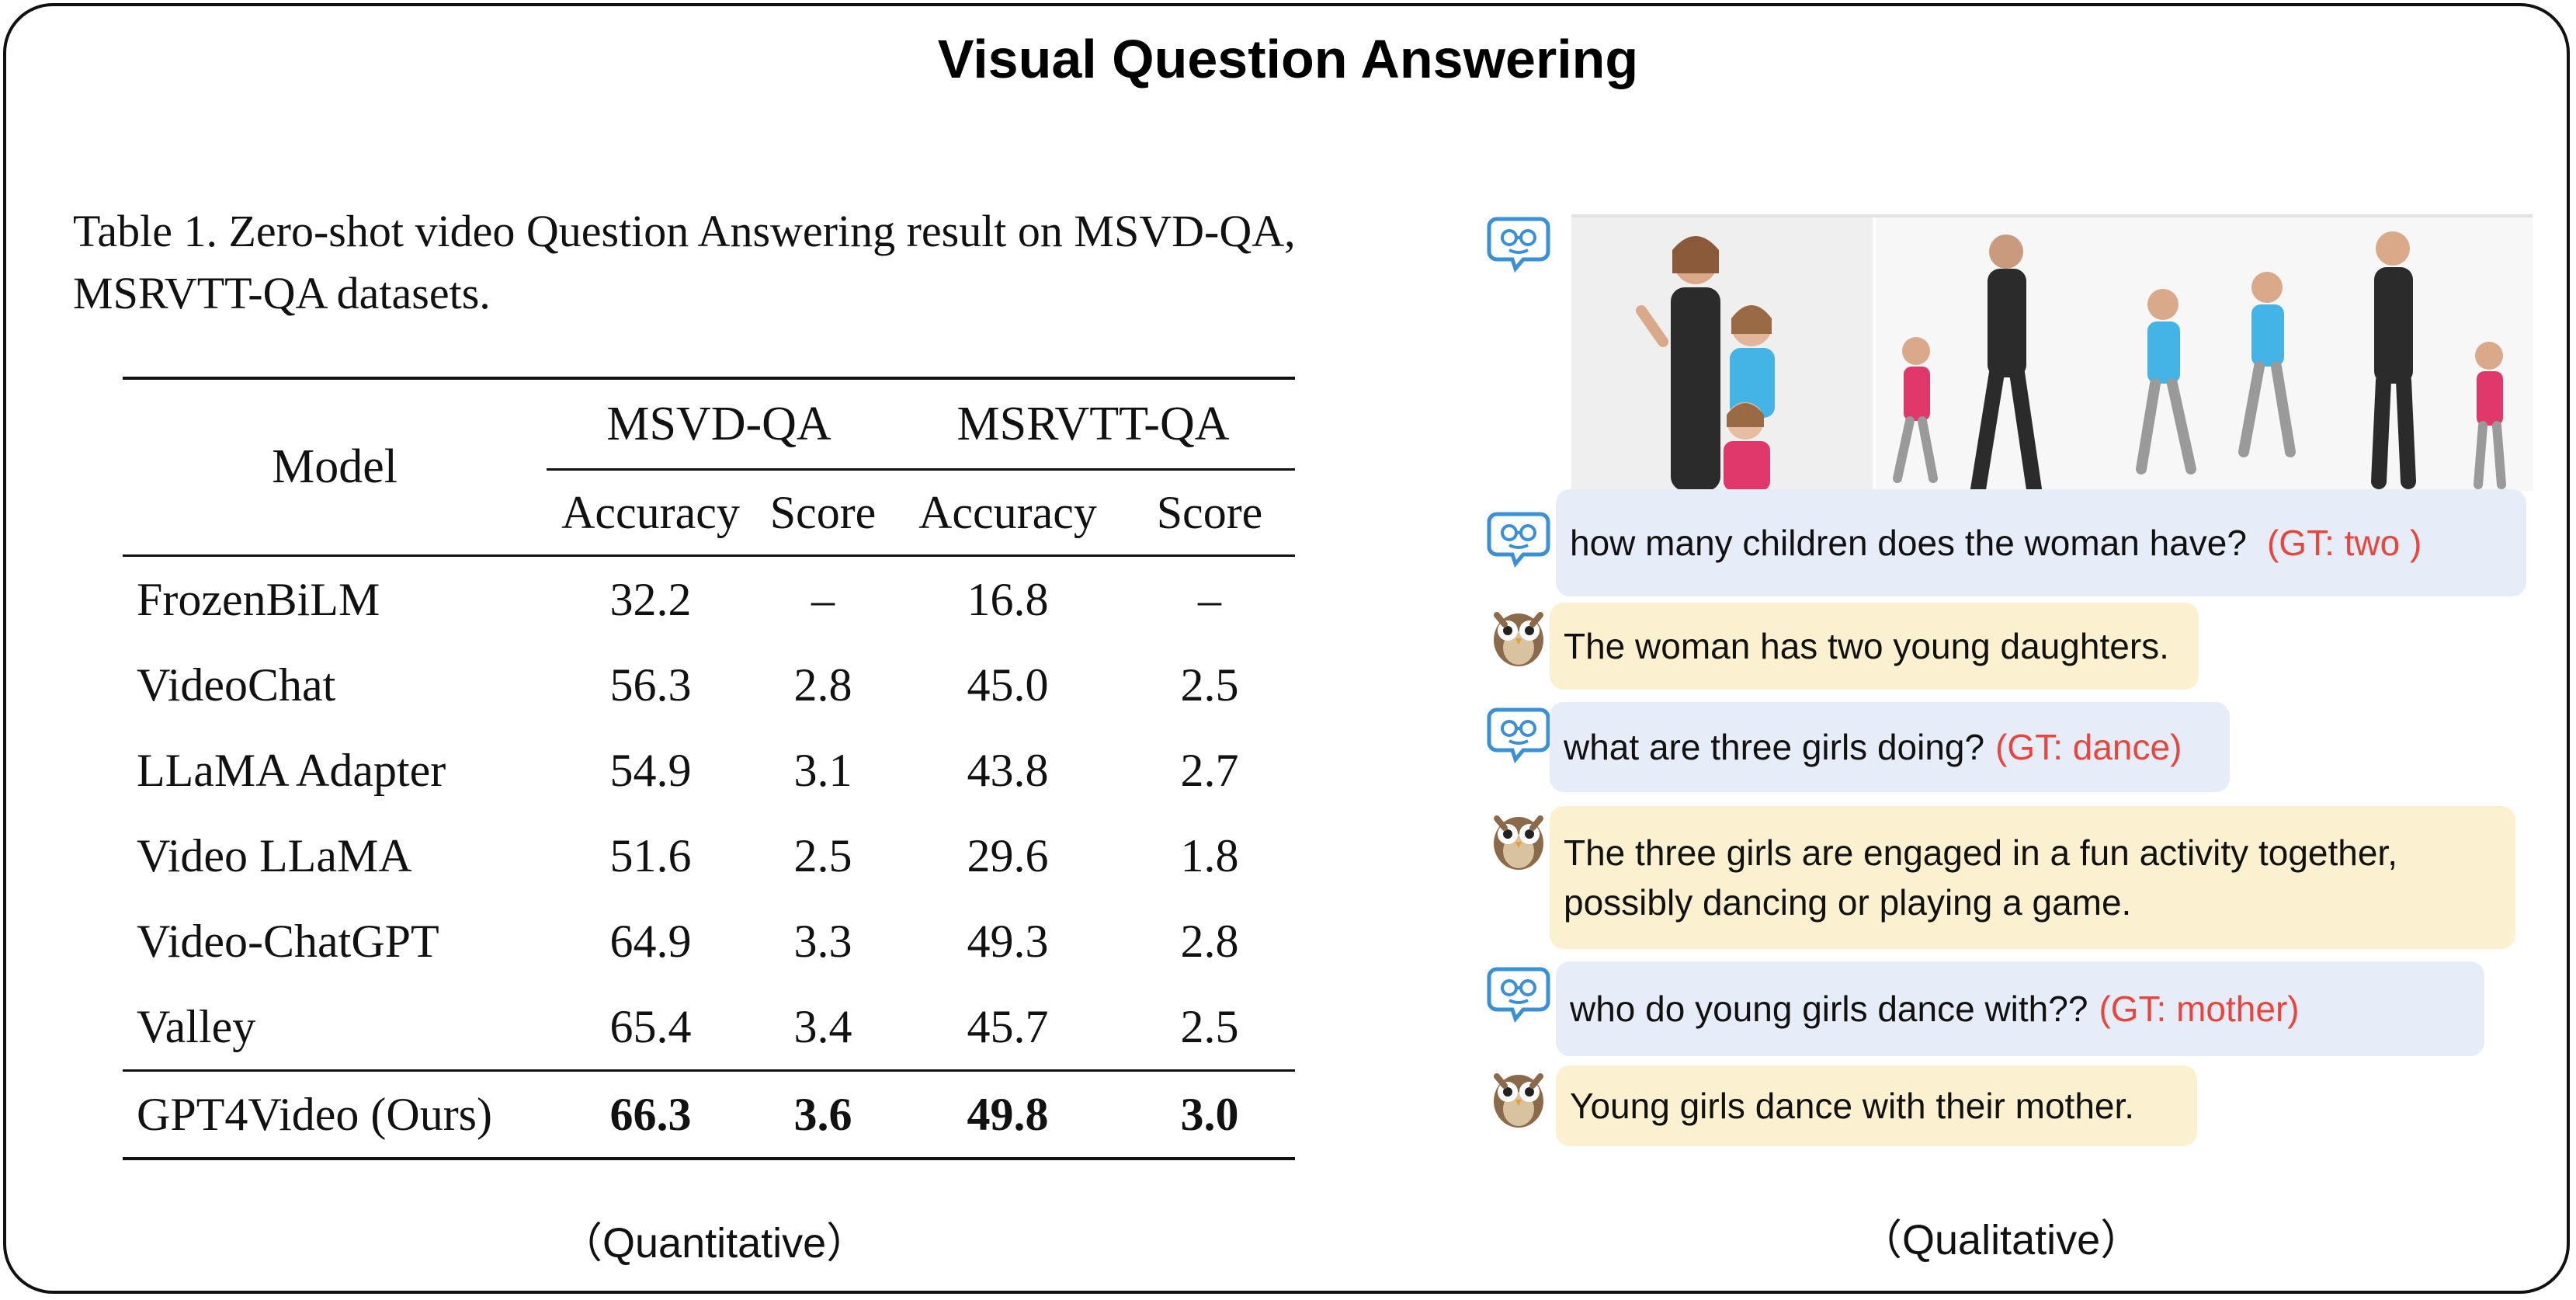 This screenshot has width=2576, height=1300. Describe the element at coordinates (822, 941) in the screenshot. I see `cell-value: 3.3` at that location.